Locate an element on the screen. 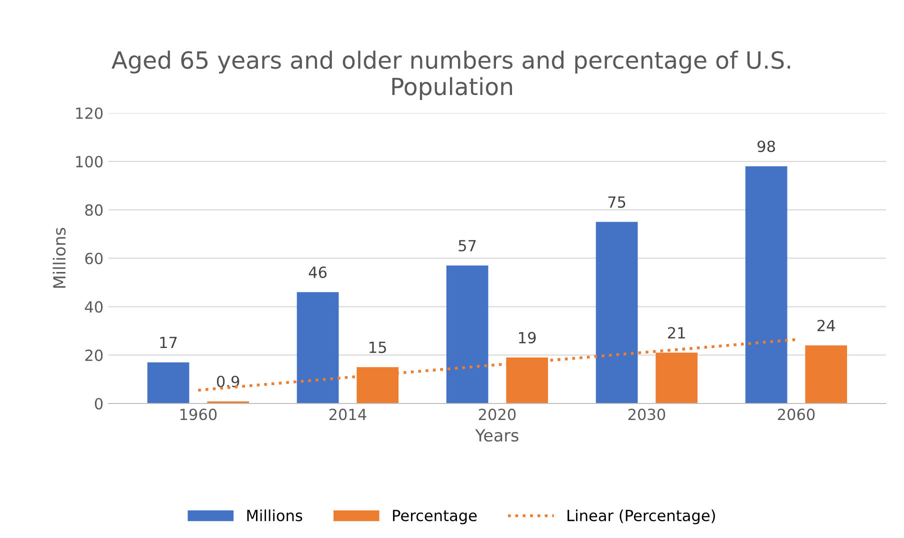 Image resolution: width=904 pixels, height=538 pixels. legend-label: Percentage is located at coordinates (435, 517).